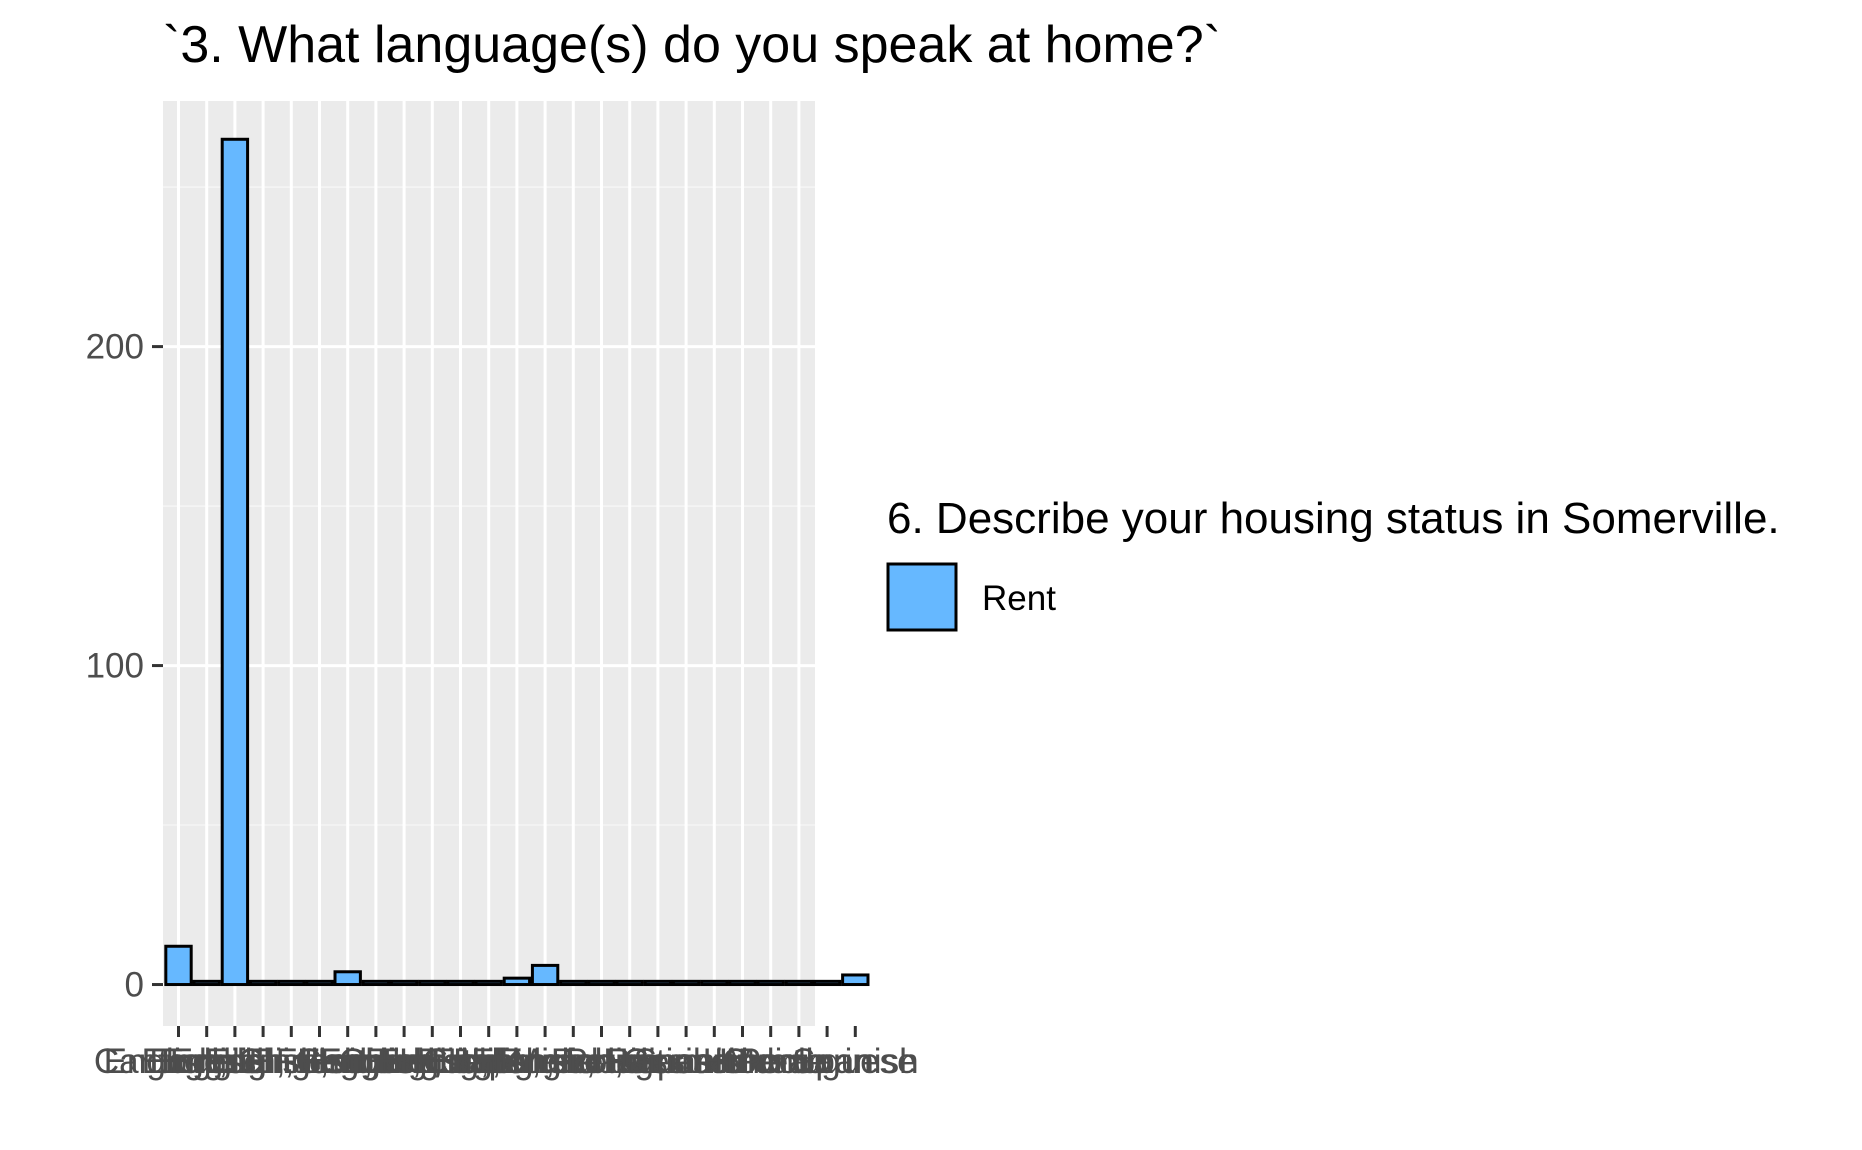 The height and width of the screenshot is (1150, 1862). I want to click on x-tick-label: English, Hebrew, so click(376, 1061).